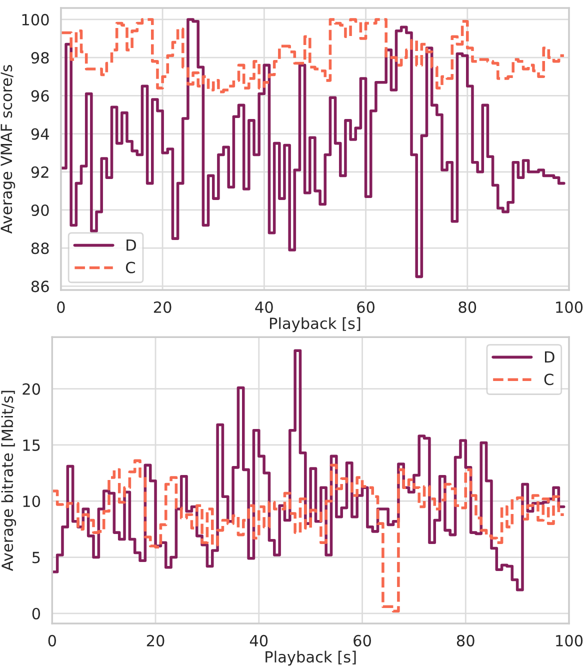  I want to click on y-tick-label: 100, so click(35, 20).